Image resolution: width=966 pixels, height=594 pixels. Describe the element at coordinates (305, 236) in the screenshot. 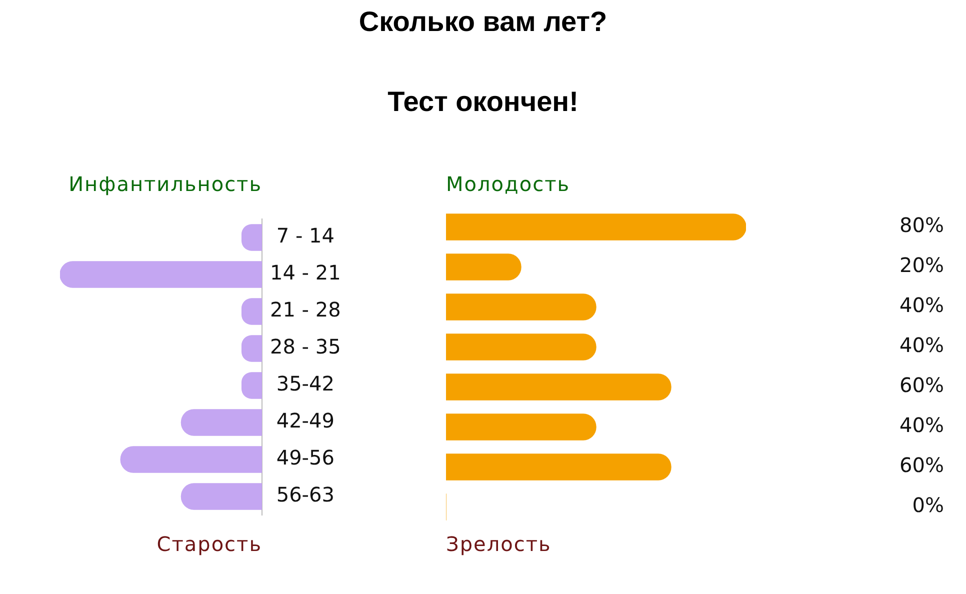

I see `y-tick-label: 7 - 14` at that location.